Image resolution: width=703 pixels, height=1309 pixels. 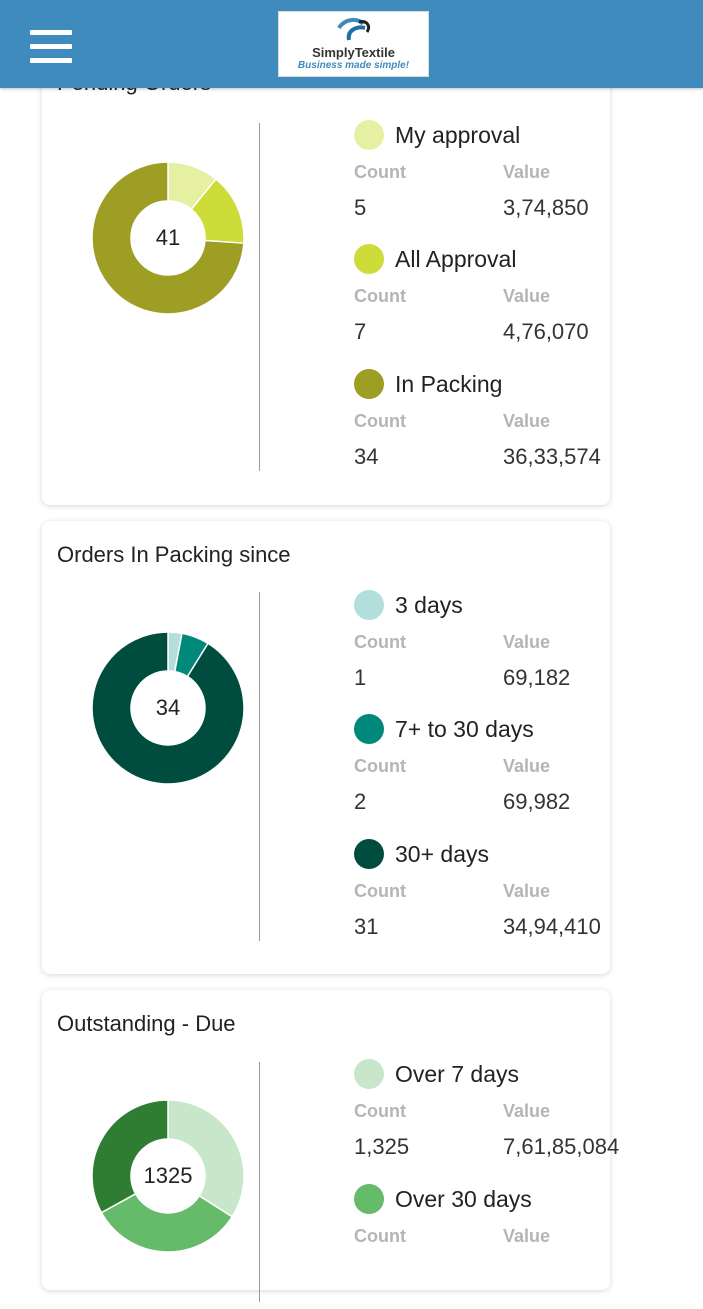 What do you see at coordinates (354, 29) in the screenshot?
I see `logo-swirl-icon` at bounding box center [354, 29].